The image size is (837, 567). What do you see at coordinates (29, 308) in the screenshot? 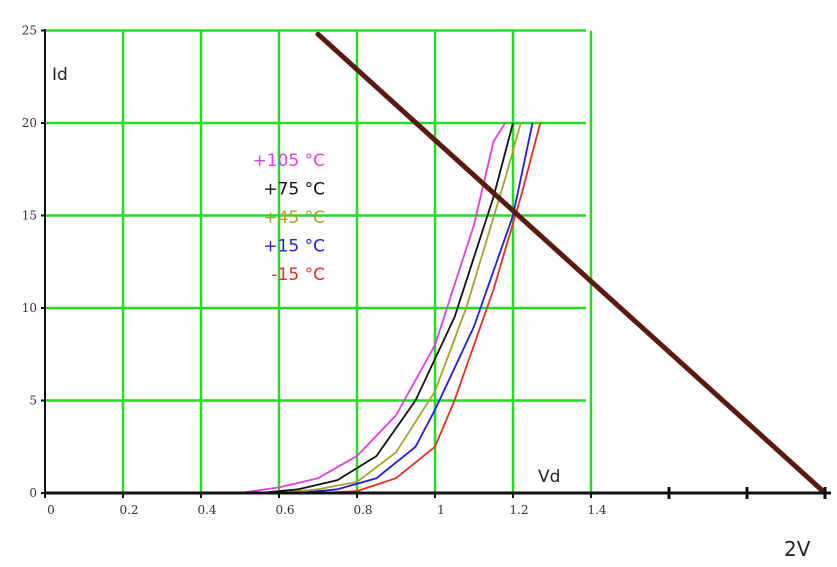
I see `y-tick-label: 10` at bounding box center [29, 308].